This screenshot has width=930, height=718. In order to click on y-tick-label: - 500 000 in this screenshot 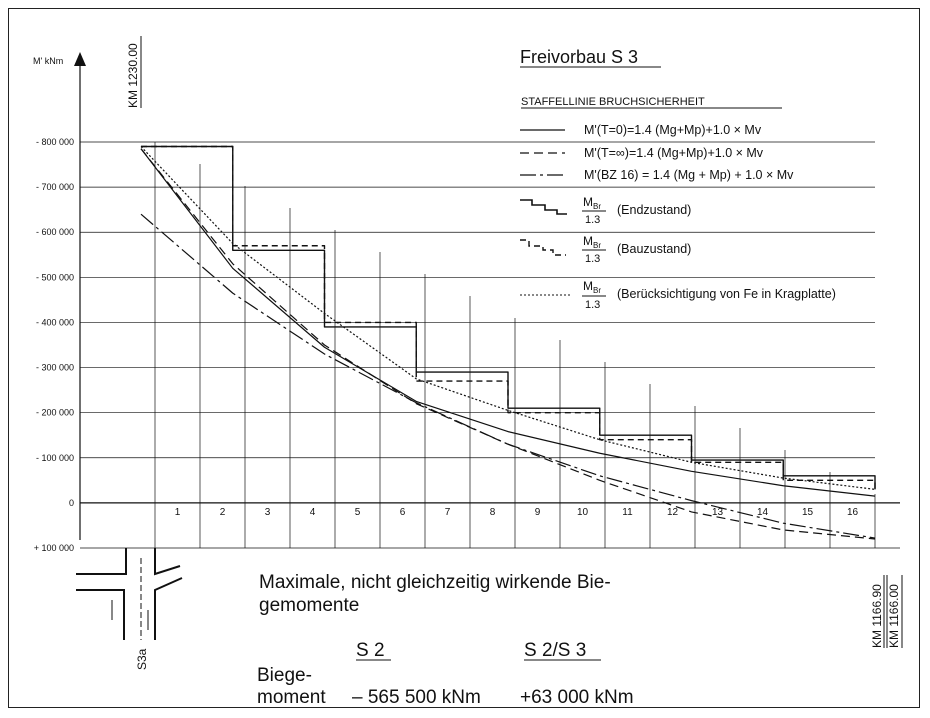, I will do `click(55, 277)`.